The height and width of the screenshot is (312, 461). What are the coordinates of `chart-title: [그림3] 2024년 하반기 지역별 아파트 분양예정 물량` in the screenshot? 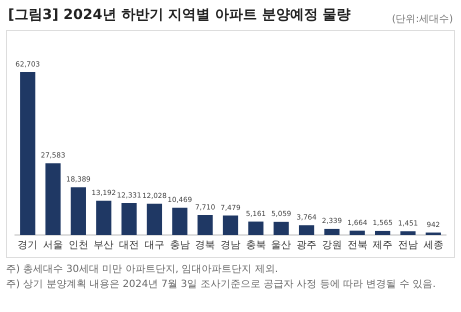 It's located at (179, 15).